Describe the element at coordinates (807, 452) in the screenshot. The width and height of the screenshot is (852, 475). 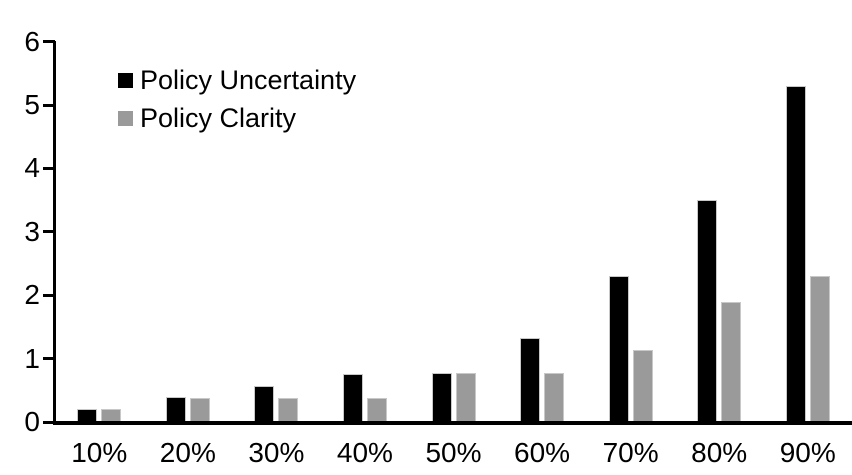
I see `x-tick-label-90: 90%` at that location.